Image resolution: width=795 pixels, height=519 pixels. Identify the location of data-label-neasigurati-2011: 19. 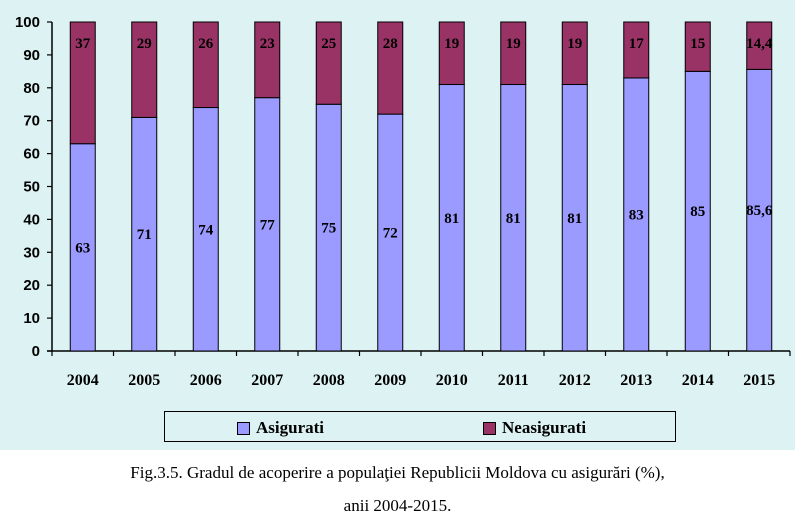
(513, 44).